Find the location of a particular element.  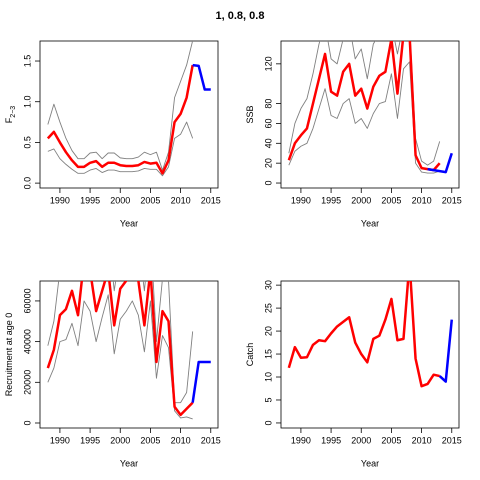

figure-title: 1, 0.8, 0.8 is located at coordinates (240, 16).